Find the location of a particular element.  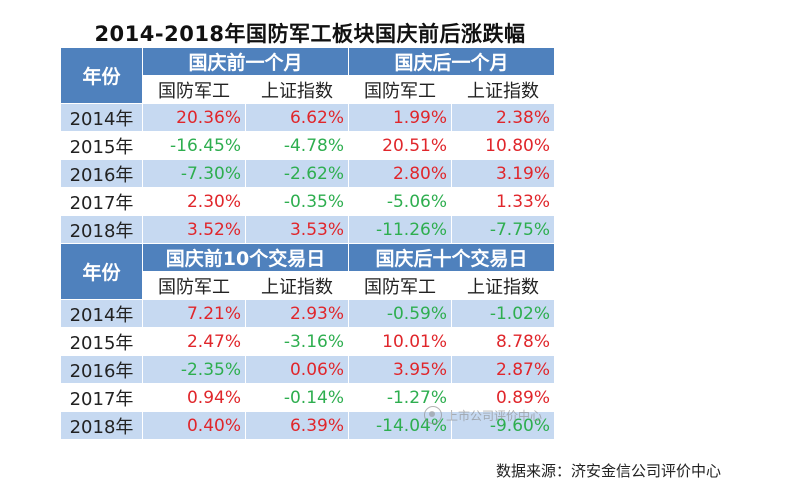

cell-value: 3.19% is located at coordinates (503, 173).